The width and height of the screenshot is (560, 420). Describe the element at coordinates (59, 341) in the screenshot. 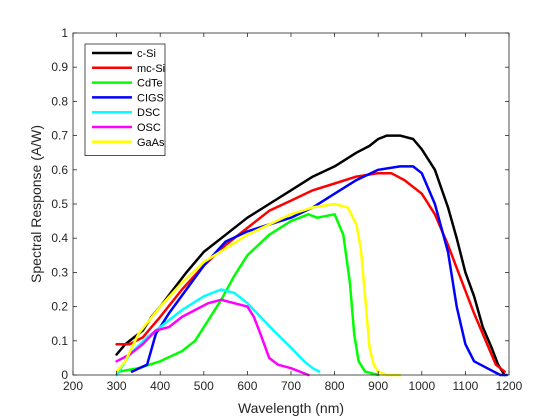

I see `y-tick-label: 0.1` at that location.